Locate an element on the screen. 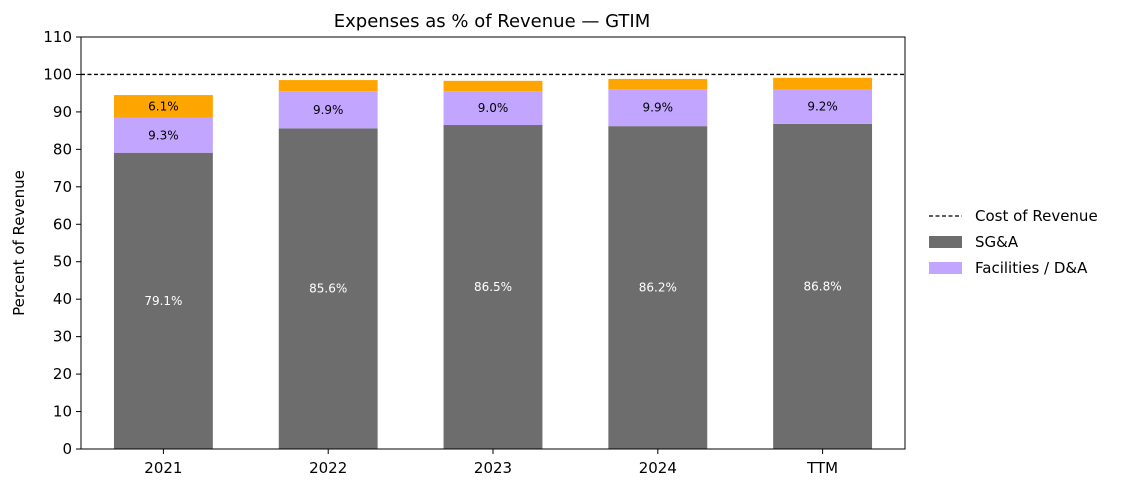 The width and height of the screenshot is (1129, 491). x-tick-label: 2024 is located at coordinates (658, 468).